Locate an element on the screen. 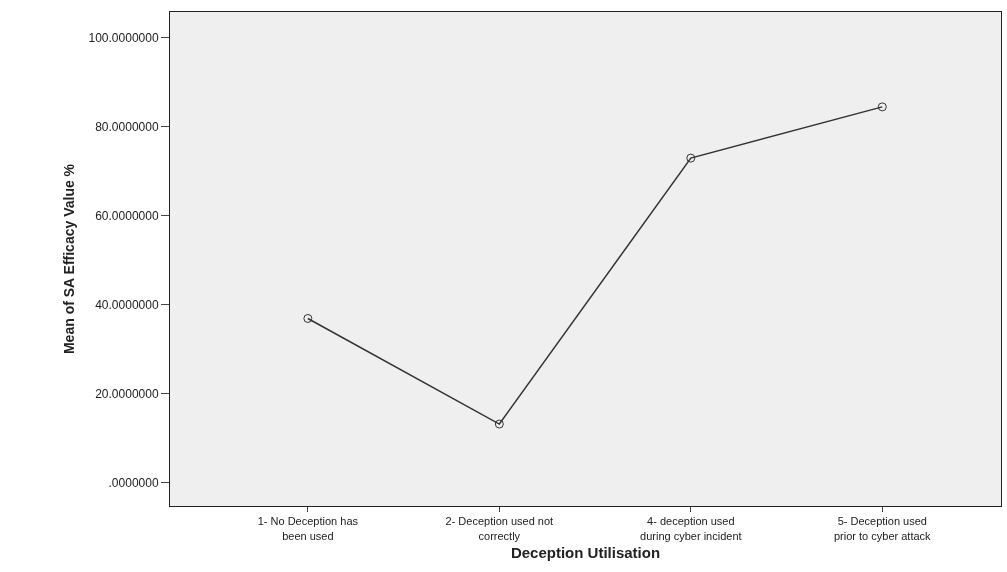  x-tick-label: 2- Deception used not correctly is located at coordinates (499, 528).